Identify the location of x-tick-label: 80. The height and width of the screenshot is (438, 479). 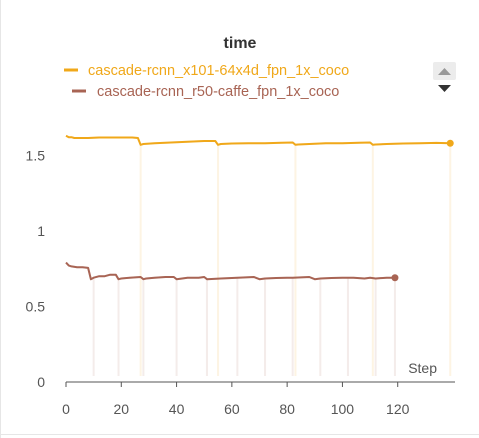
(287, 409).